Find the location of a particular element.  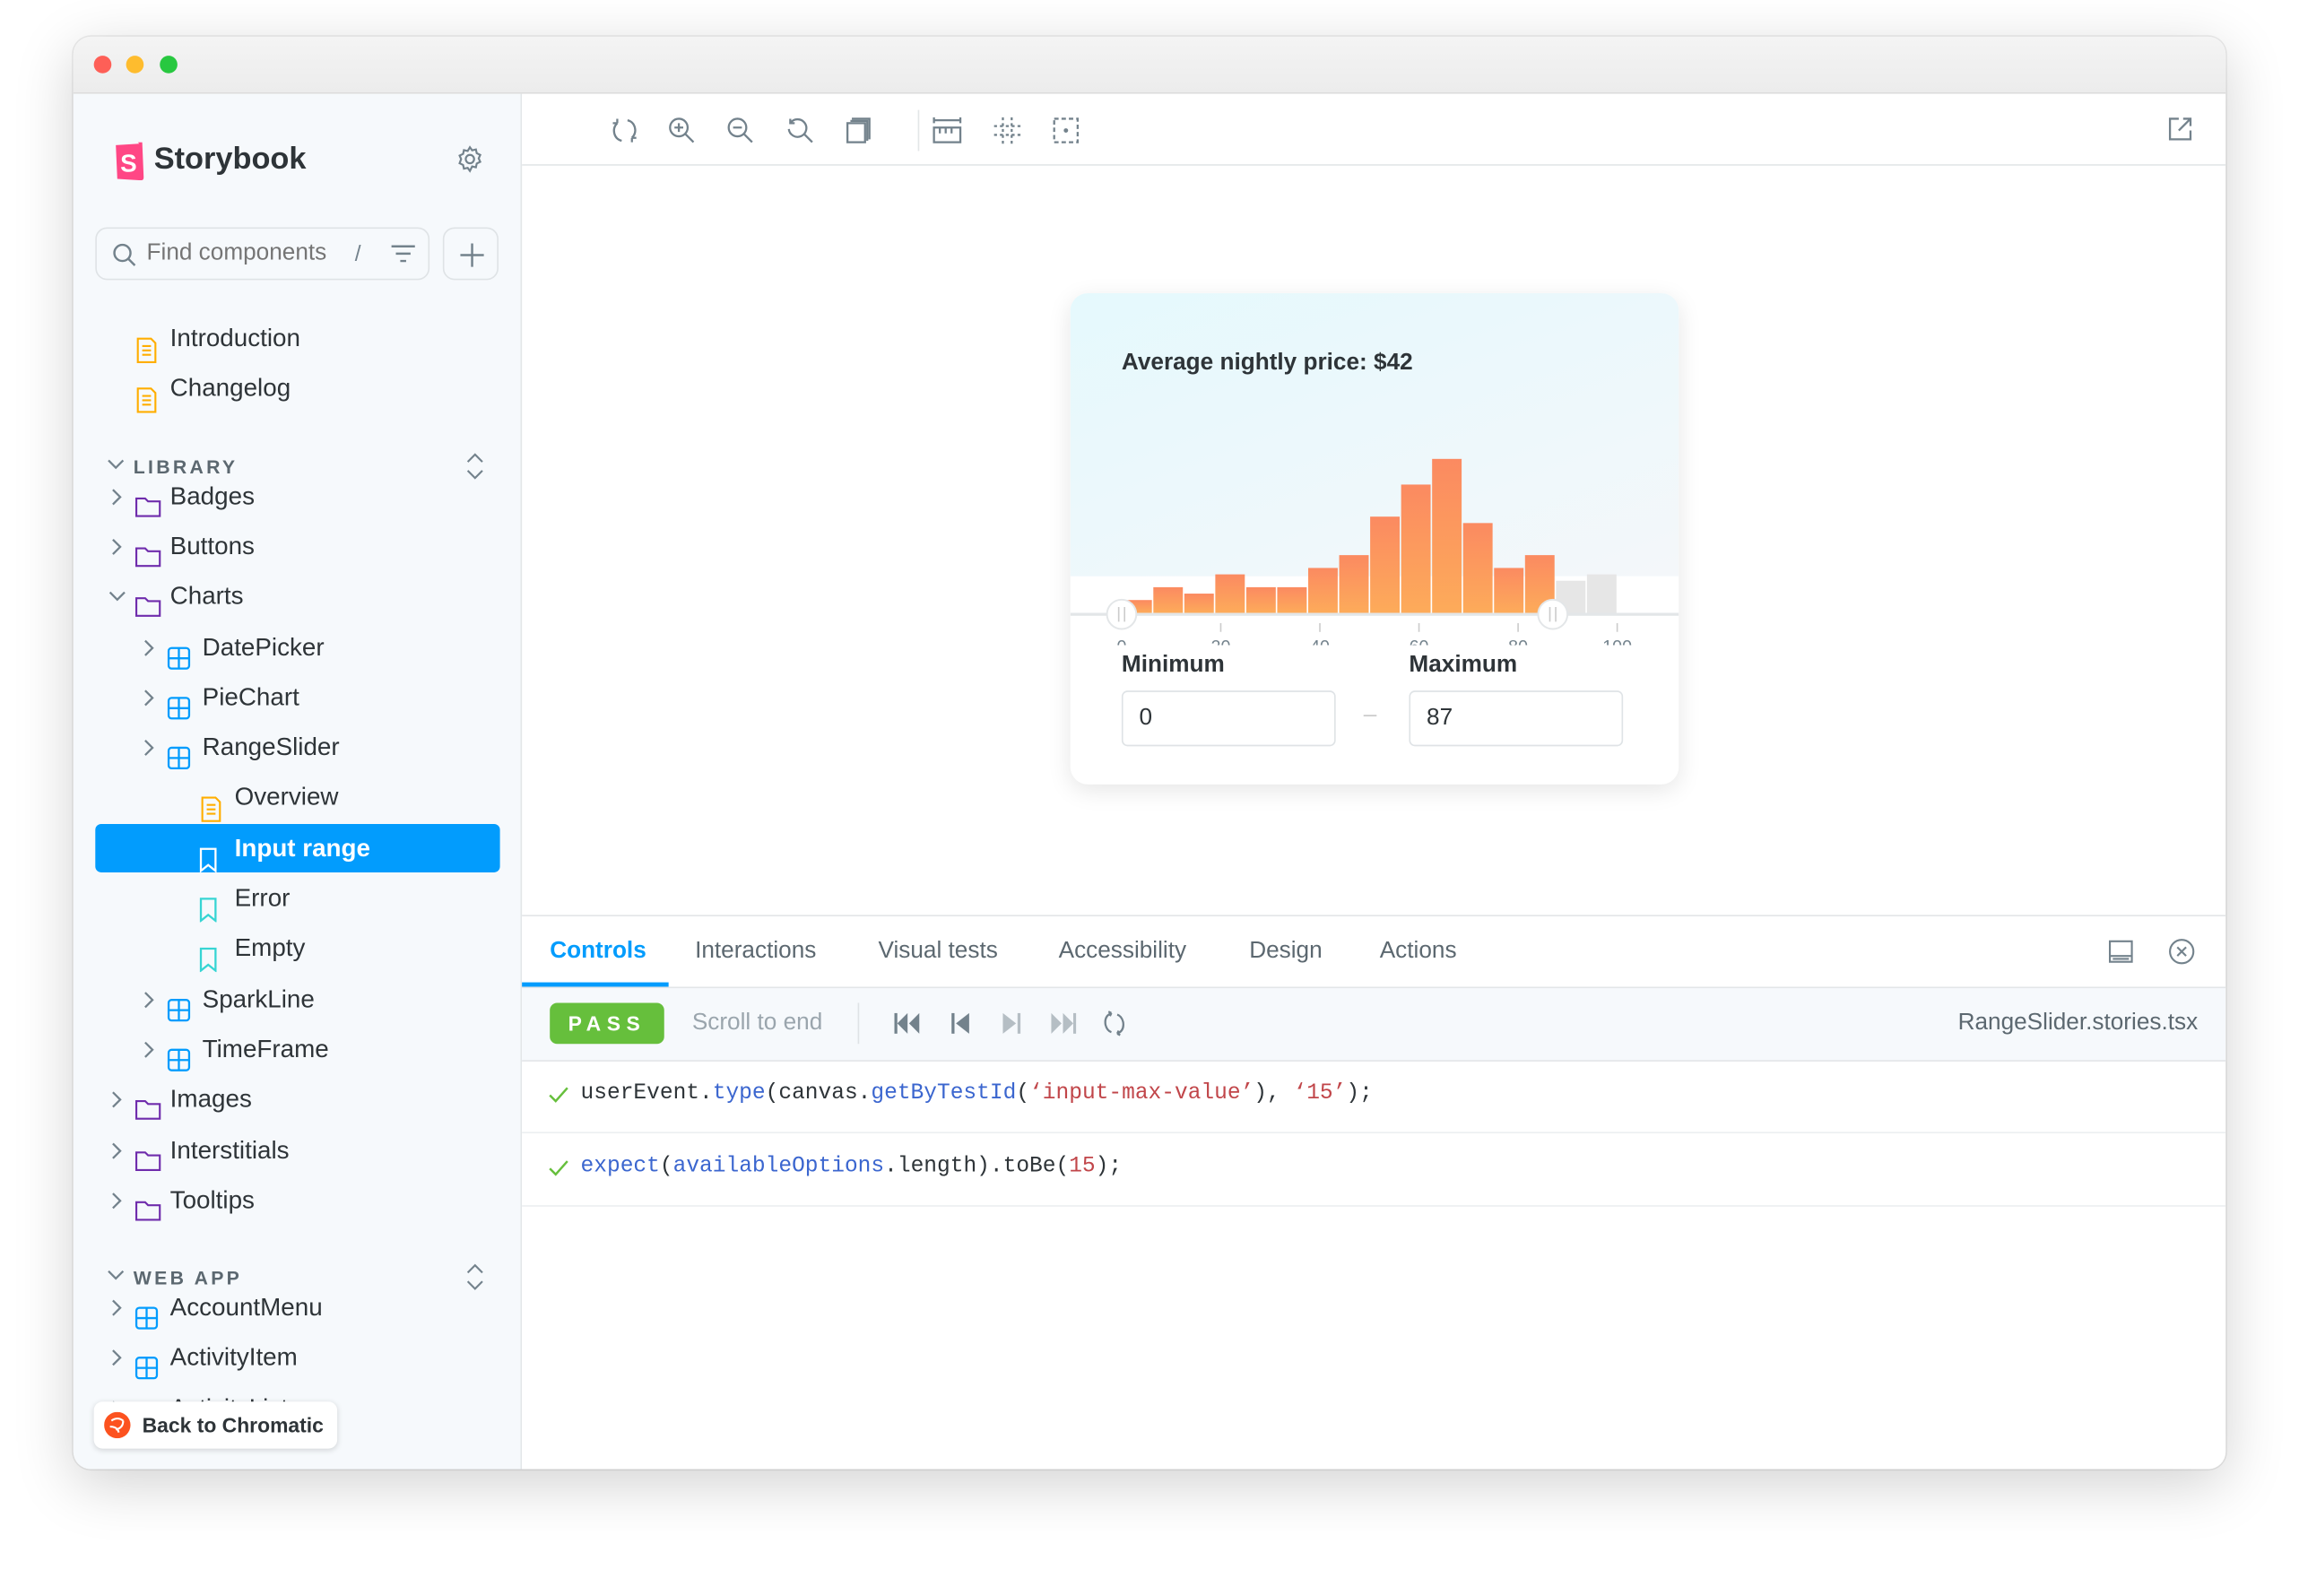

code-token: ), is located at coordinates (1274, 1093).